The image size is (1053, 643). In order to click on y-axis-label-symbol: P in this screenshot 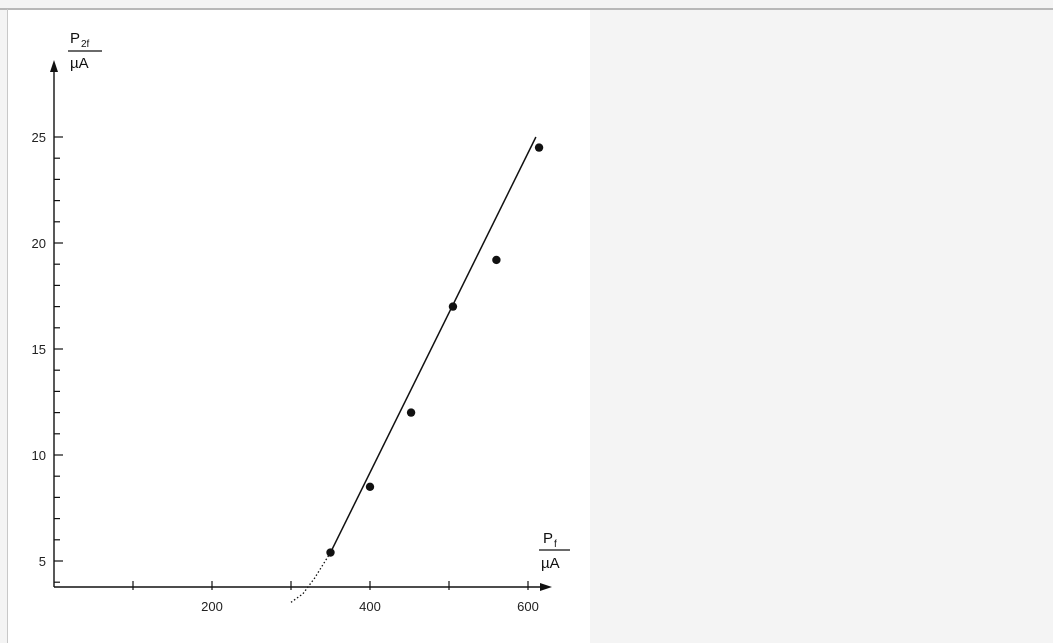, I will do `click(75, 38)`.